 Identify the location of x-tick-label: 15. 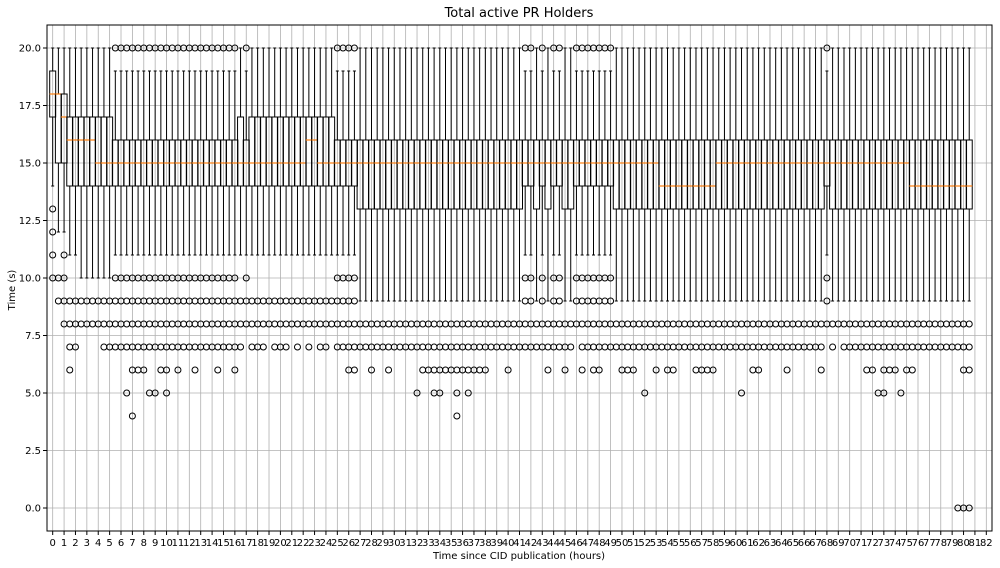
(223, 543).